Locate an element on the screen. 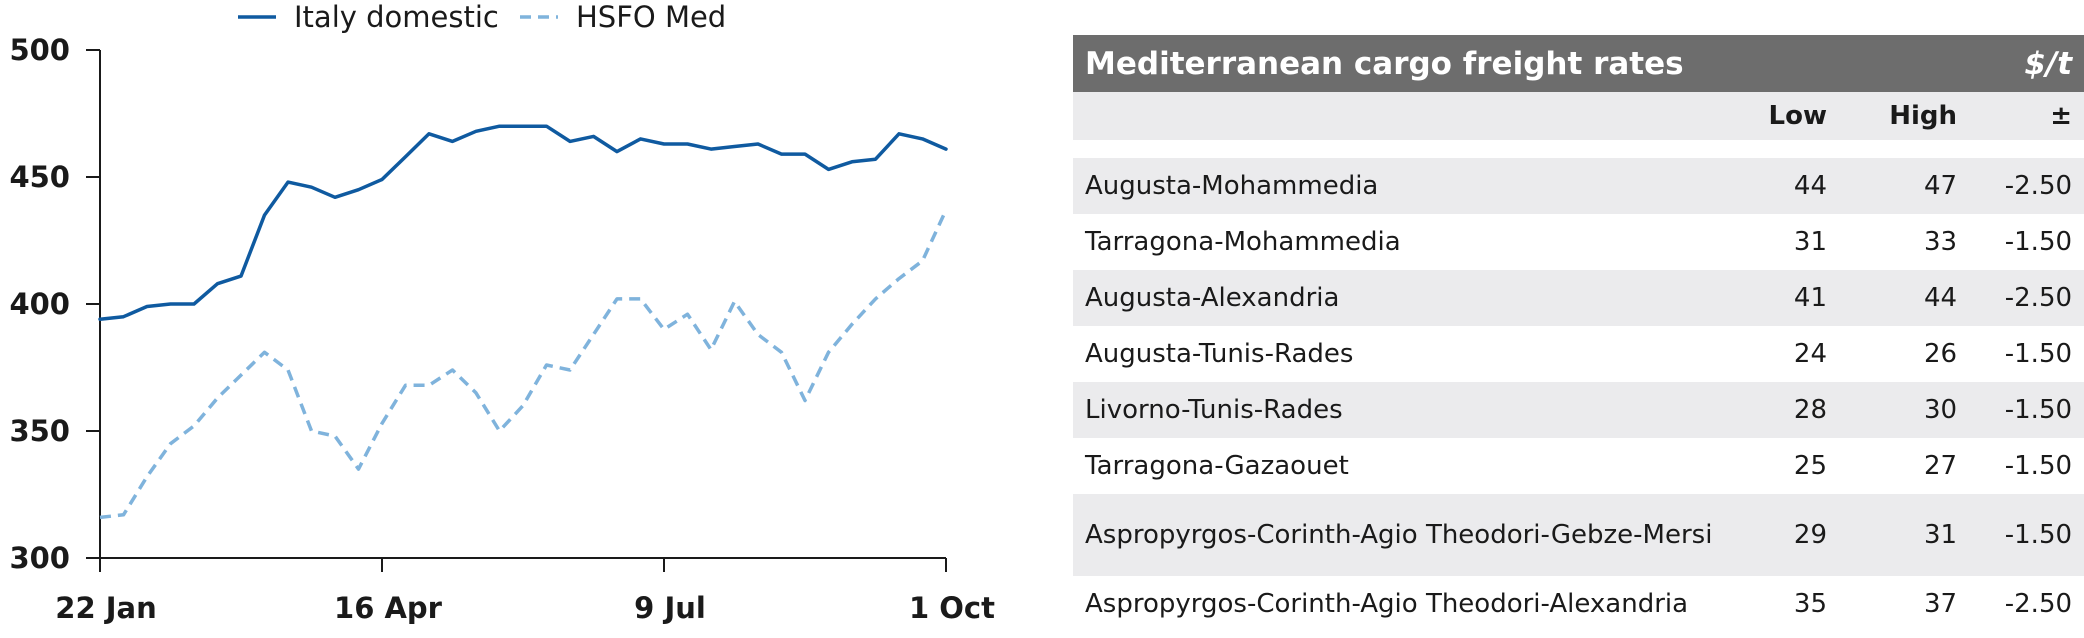  column-header-low: Low is located at coordinates (1776, 116).